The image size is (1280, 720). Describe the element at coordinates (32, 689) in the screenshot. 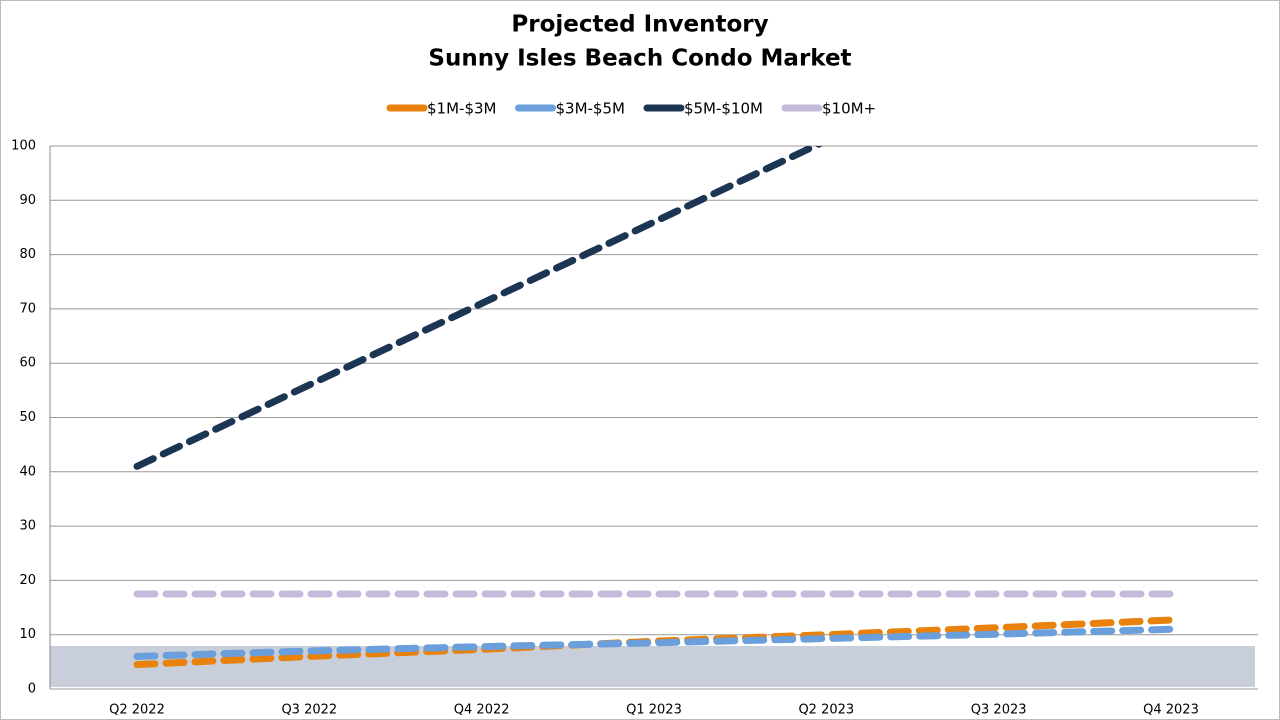

I see `y-tick-label: 0` at that location.